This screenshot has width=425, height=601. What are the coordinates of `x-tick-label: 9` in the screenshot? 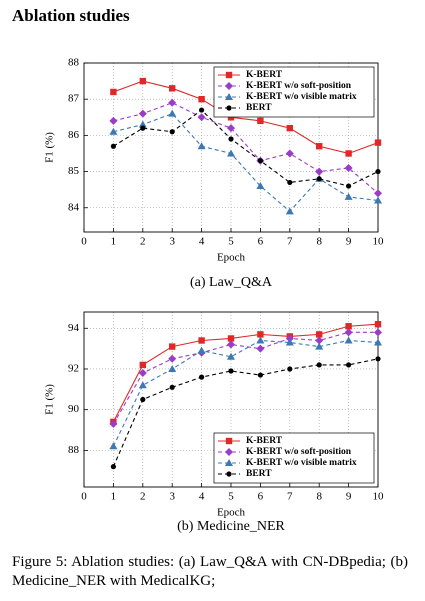 It's located at (349, 497).